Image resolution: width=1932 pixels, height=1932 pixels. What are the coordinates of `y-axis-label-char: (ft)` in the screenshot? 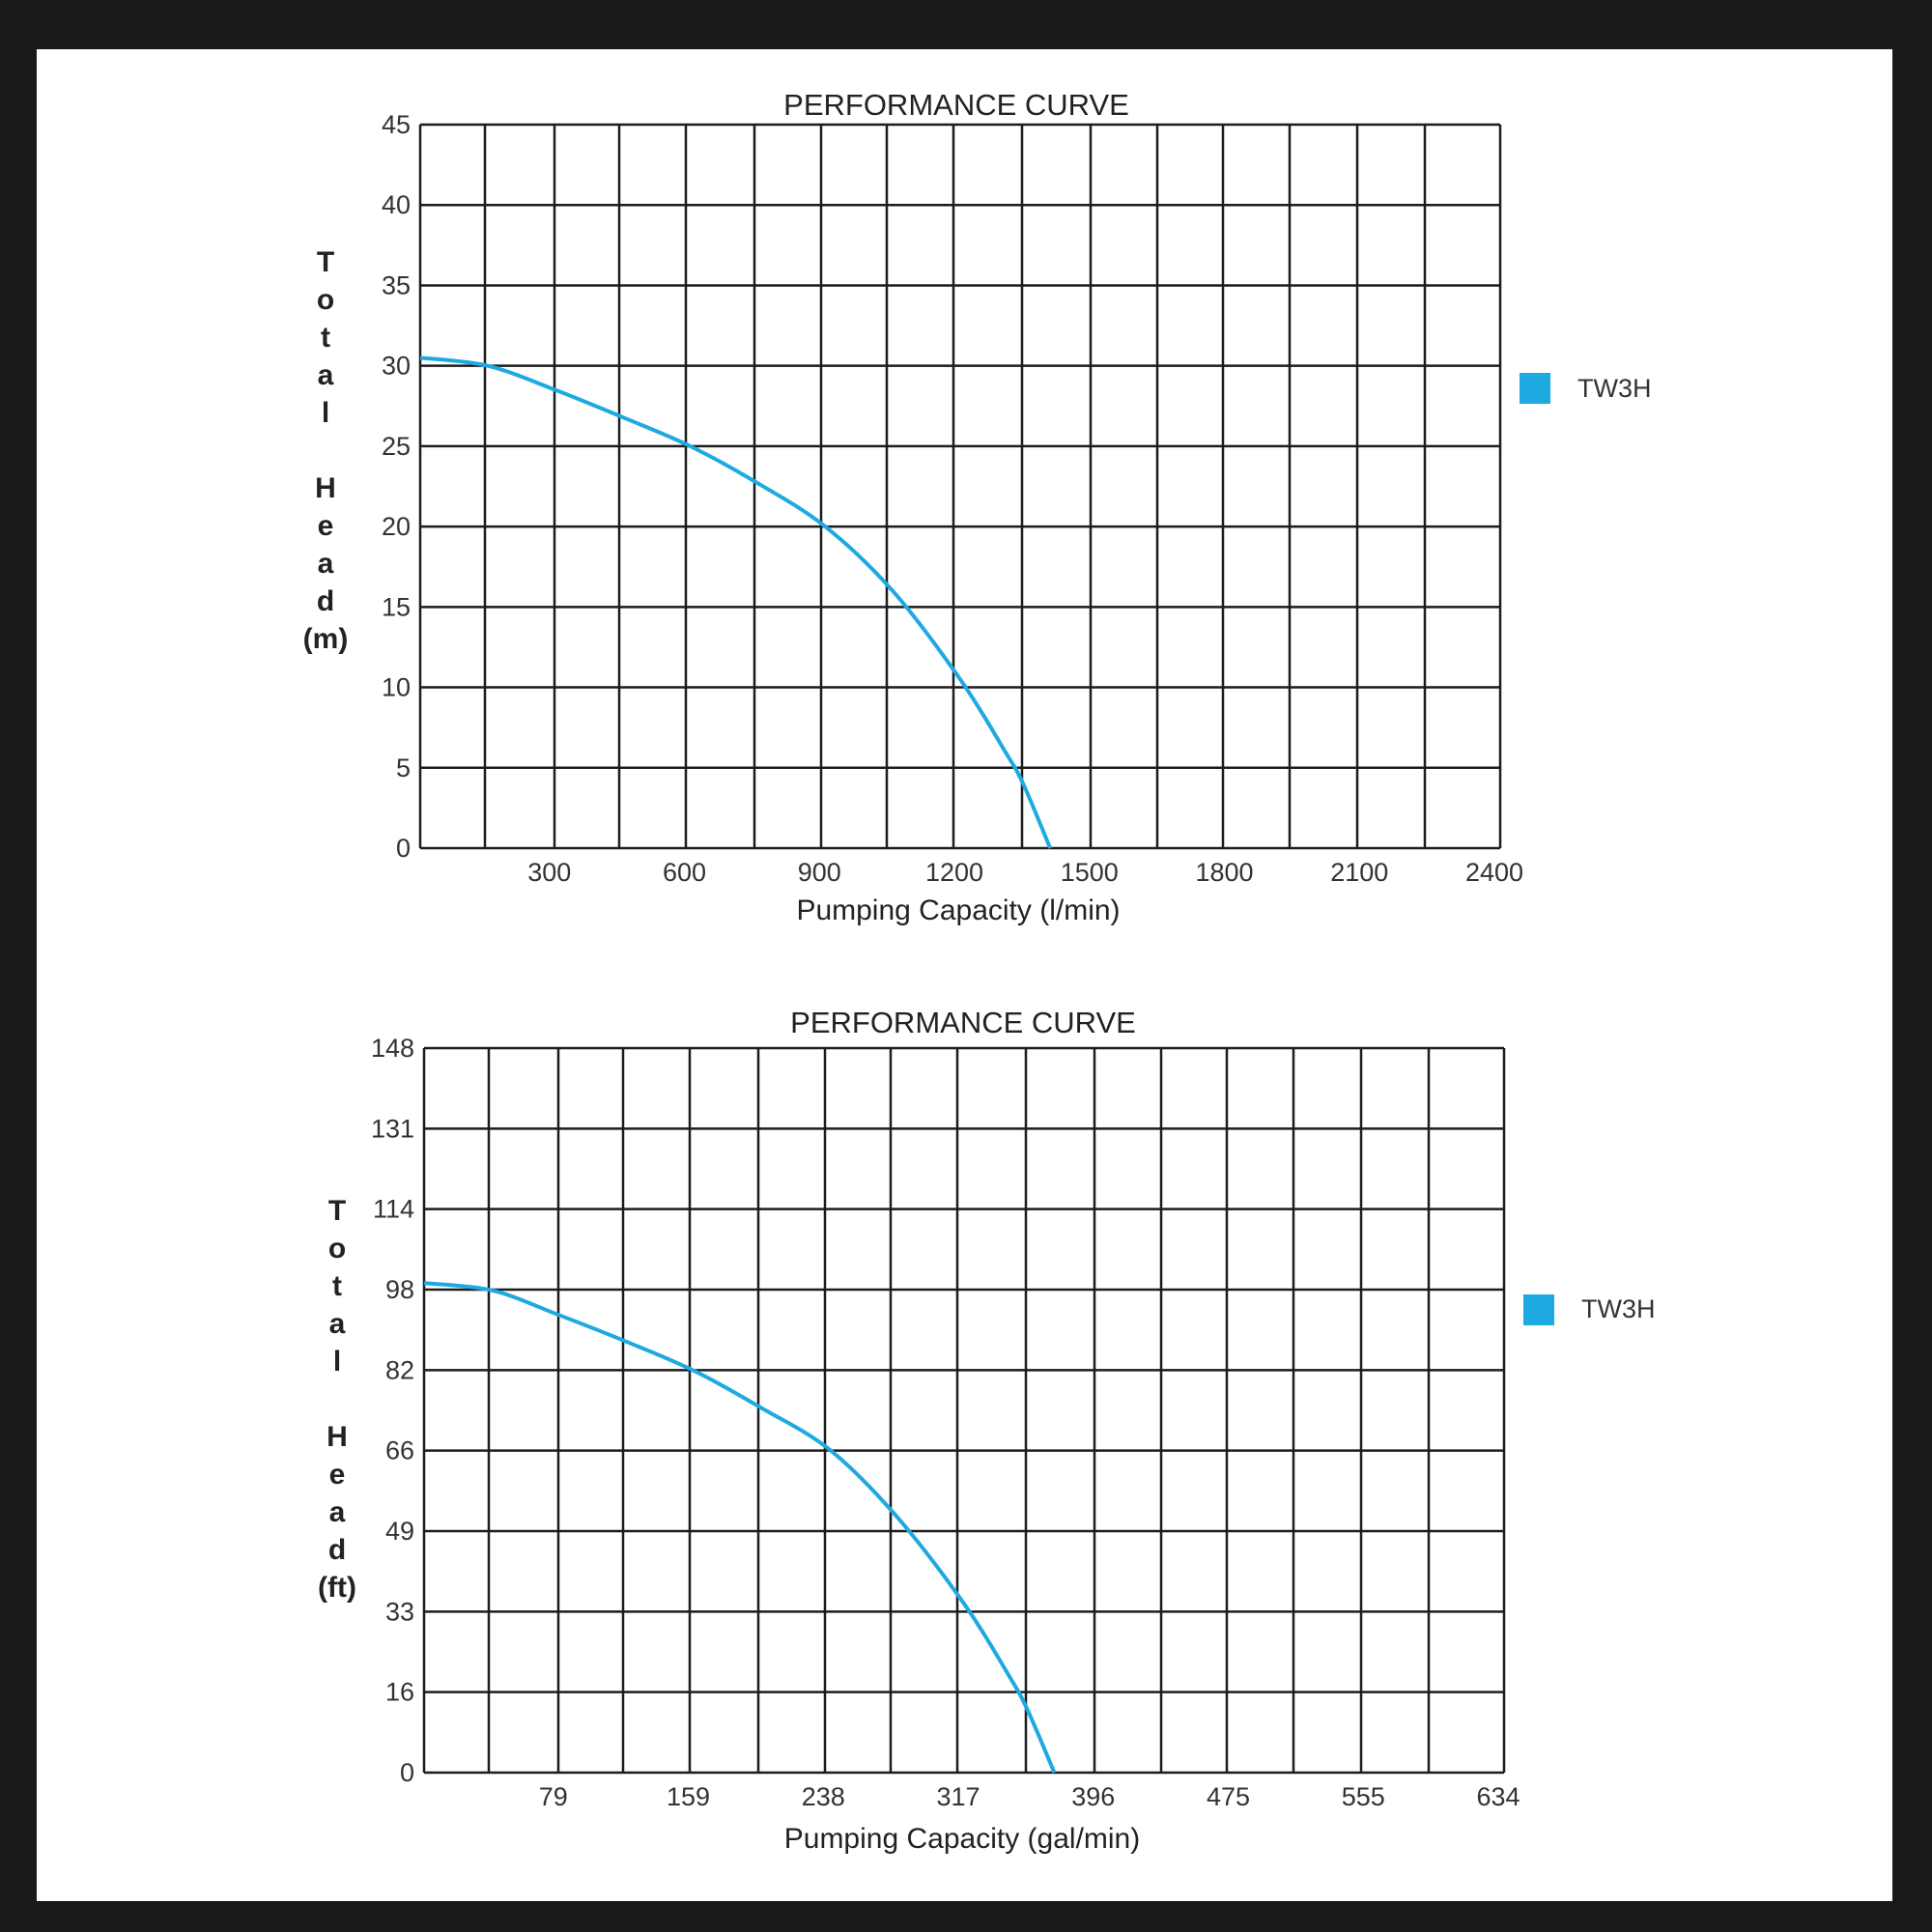 It's located at (337, 1588).